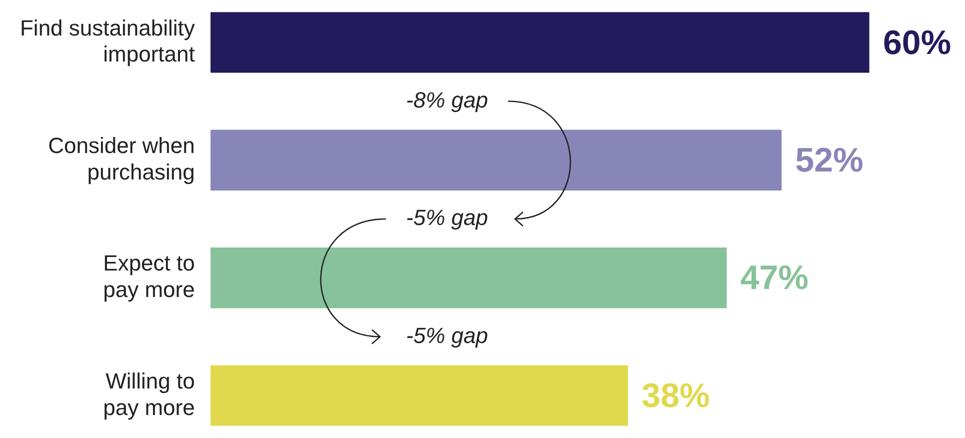  Describe the element at coordinates (774, 278) in the screenshot. I see `data-label: 47%` at that location.